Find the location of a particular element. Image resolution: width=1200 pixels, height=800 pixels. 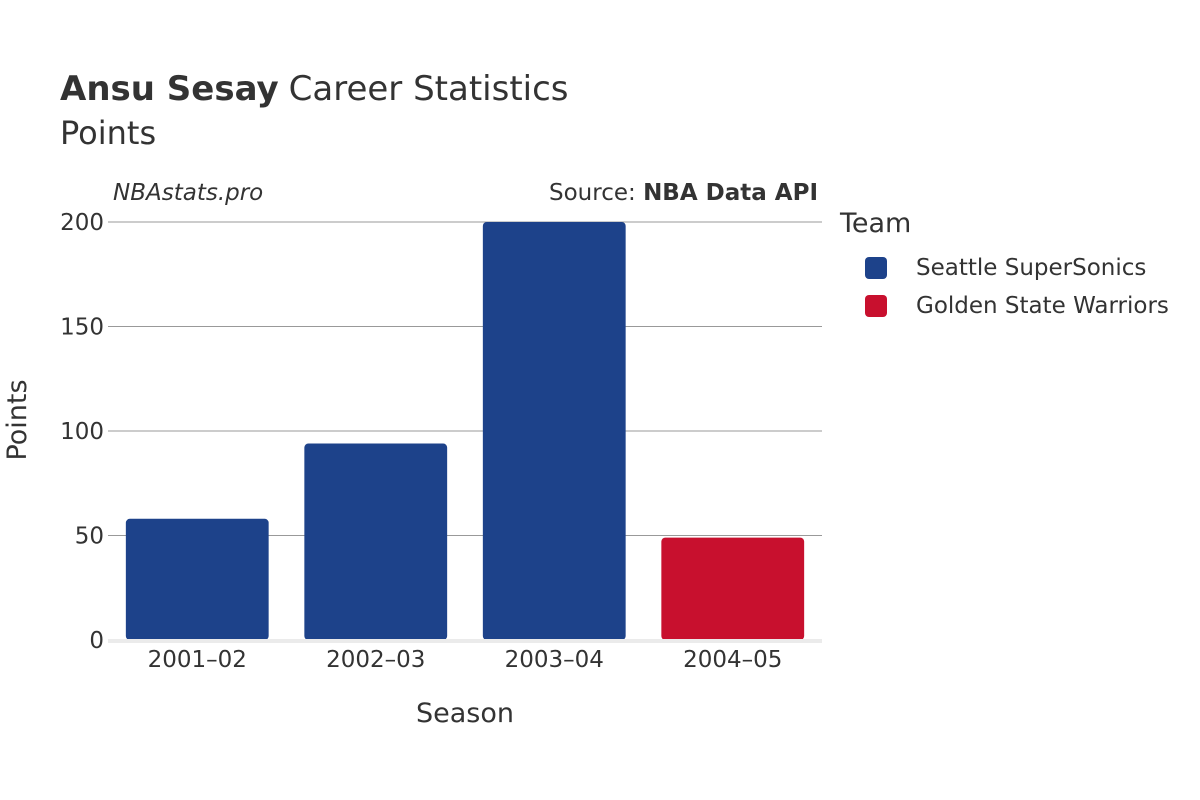

x-tick-label: 2004–05 is located at coordinates (732, 660).